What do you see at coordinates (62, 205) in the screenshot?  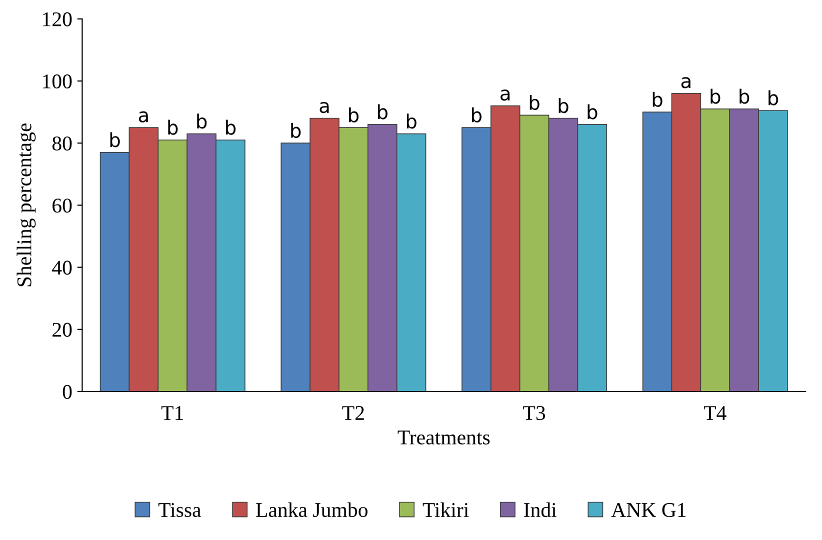 I see `y-tick-label: 60` at bounding box center [62, 205].